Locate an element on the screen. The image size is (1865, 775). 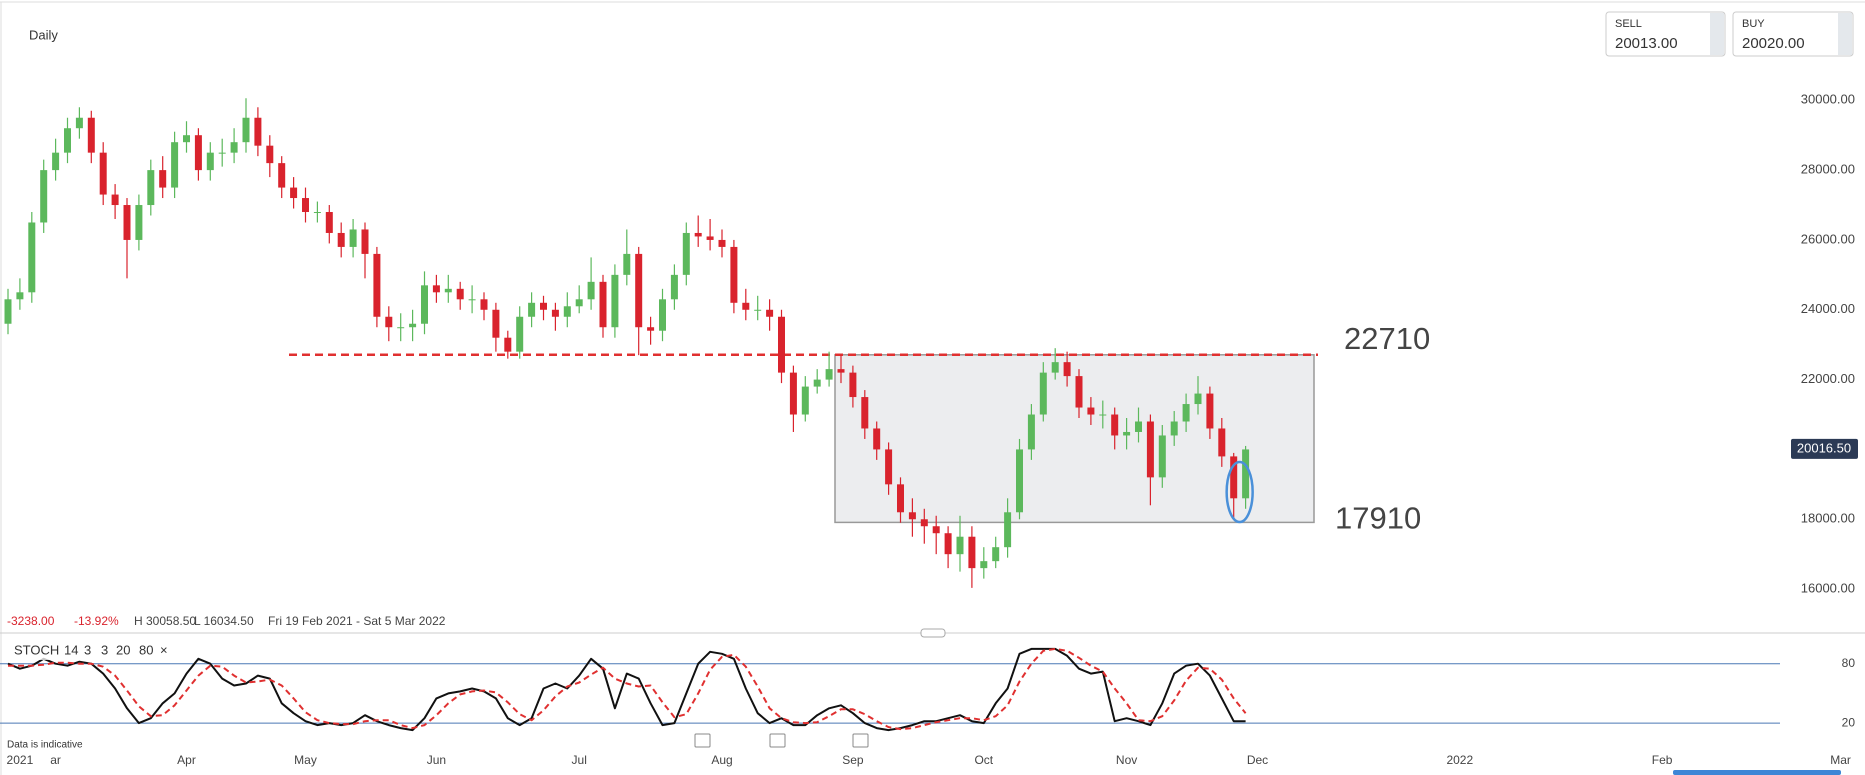
highlight-ellipse is located at coordinates (1239, 492).